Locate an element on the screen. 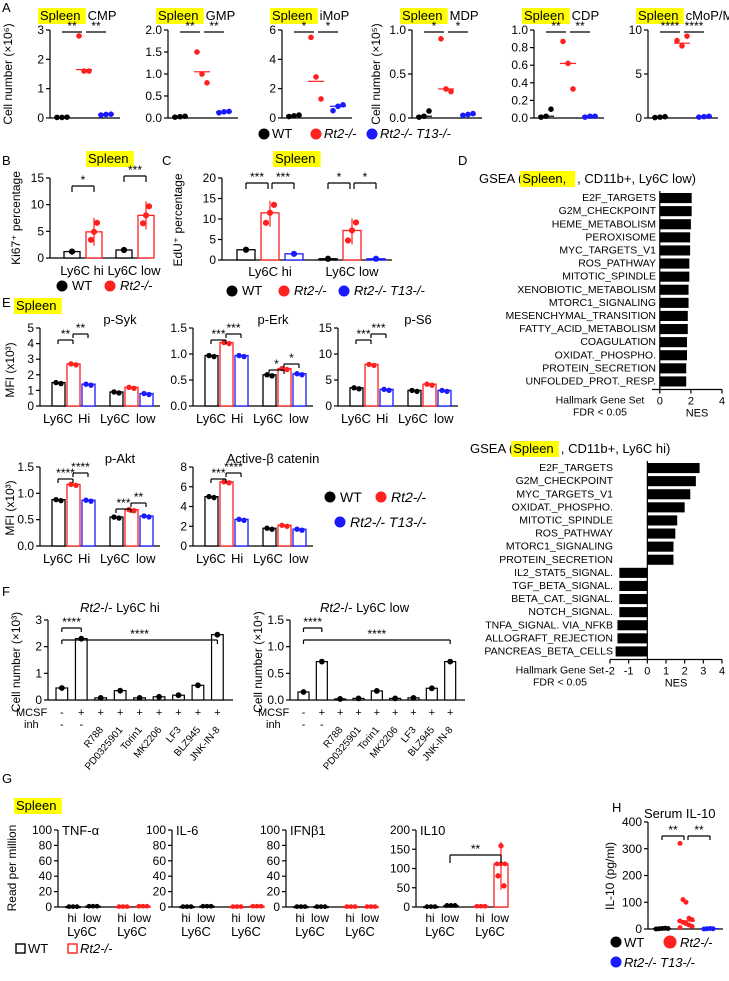 This screenshot has width=729, height=981. panel-g-legend-rt2-marker is located at coordinates (72, 948).